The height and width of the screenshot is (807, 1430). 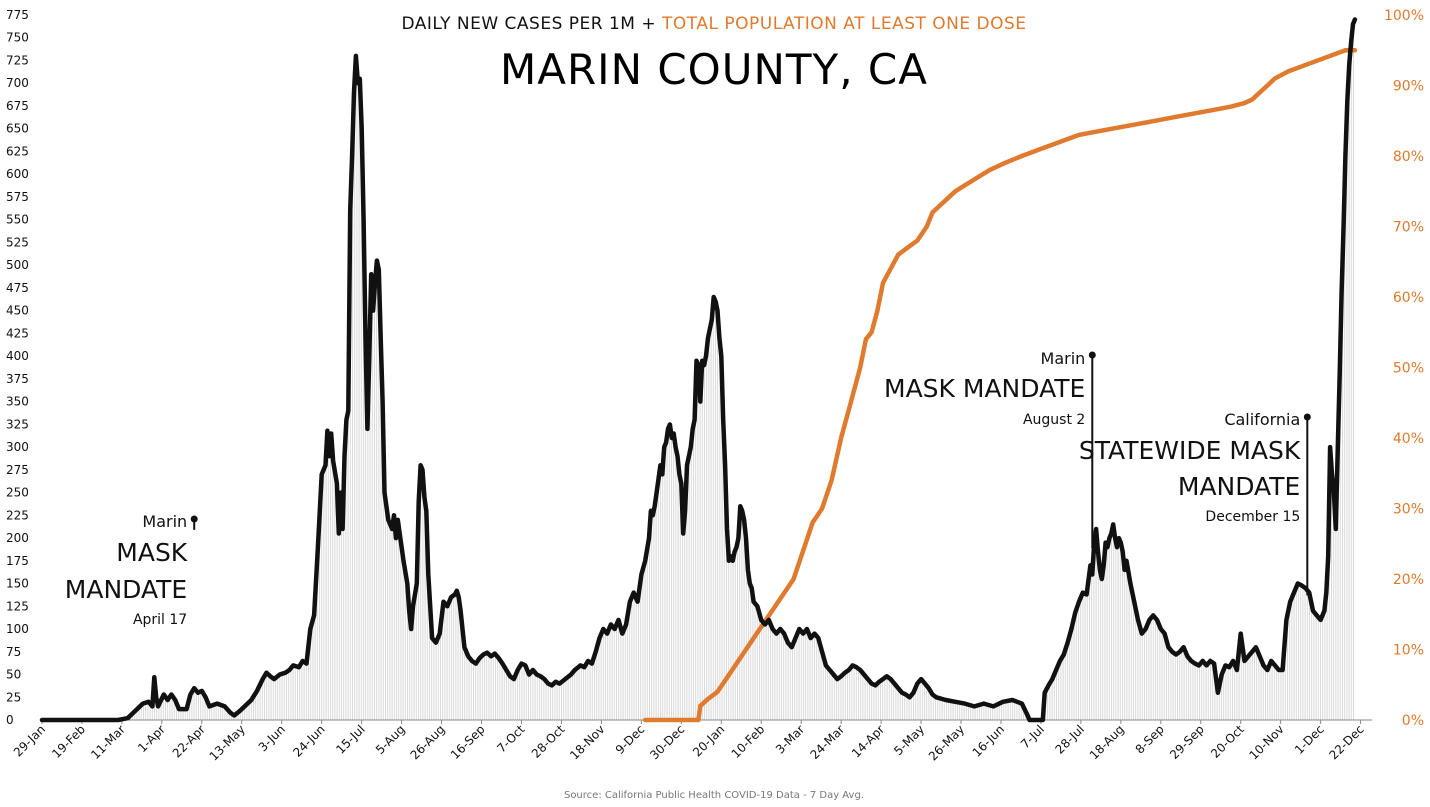 What do you see at coordinates (868, 741) in the screenshot?
I see `x-tick-label: 14-Apr` at bounding box center [868, 741].